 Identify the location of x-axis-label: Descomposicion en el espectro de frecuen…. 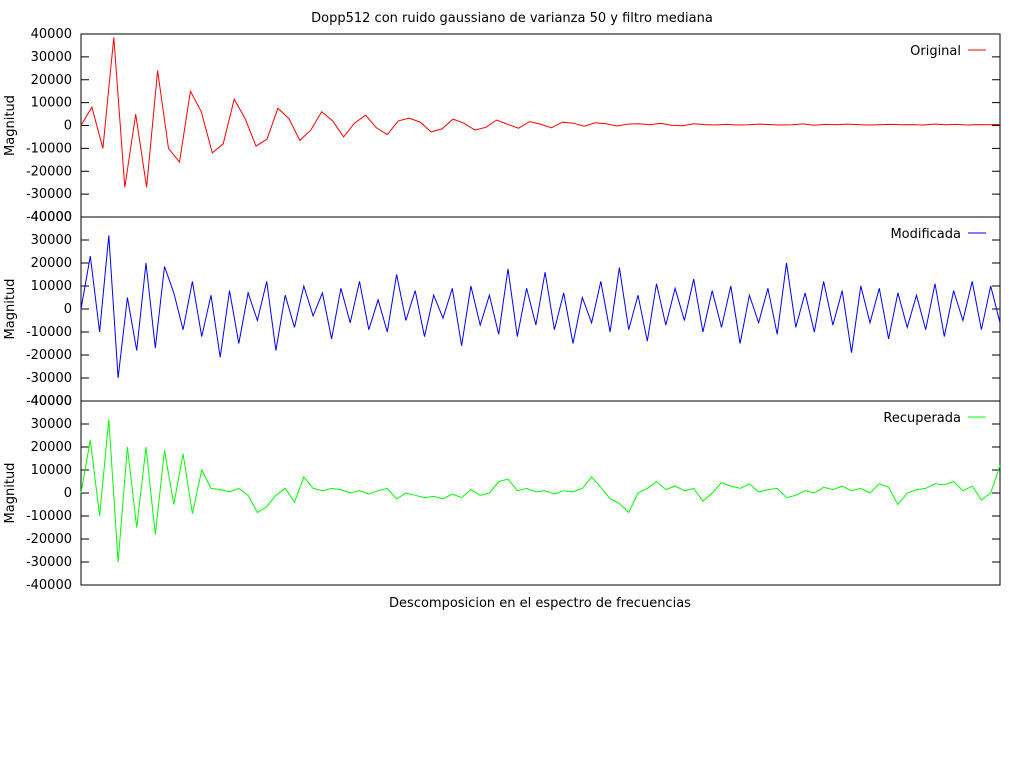
(540, 603).